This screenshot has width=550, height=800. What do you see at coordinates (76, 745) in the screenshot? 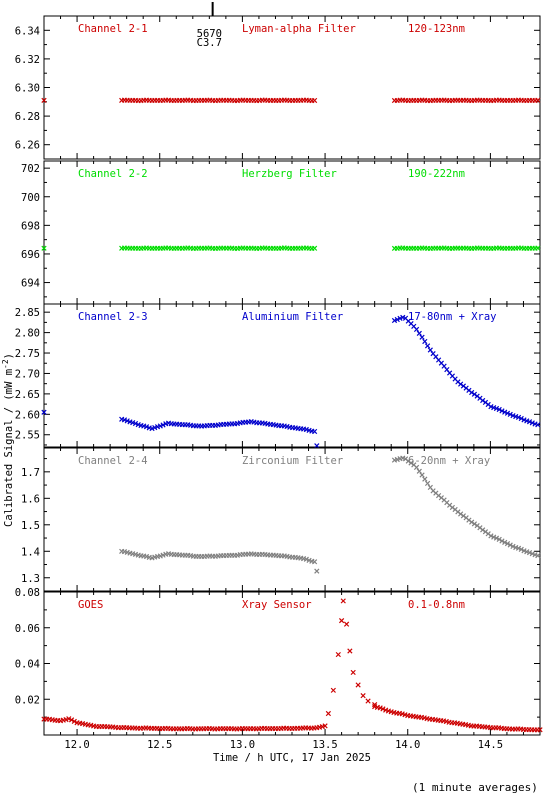
I see `xtick-label: 12.0` at bounding box center [76, 745].